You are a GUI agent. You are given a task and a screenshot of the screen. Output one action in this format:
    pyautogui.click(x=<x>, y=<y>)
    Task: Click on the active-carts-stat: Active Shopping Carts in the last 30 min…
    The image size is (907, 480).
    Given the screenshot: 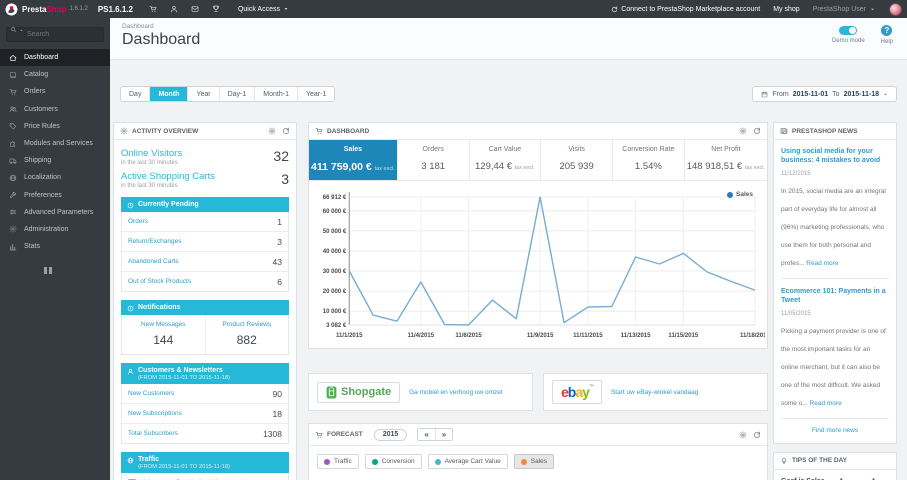 What is the action you would take?
    pyautogui.click(x=205, y=180)
    